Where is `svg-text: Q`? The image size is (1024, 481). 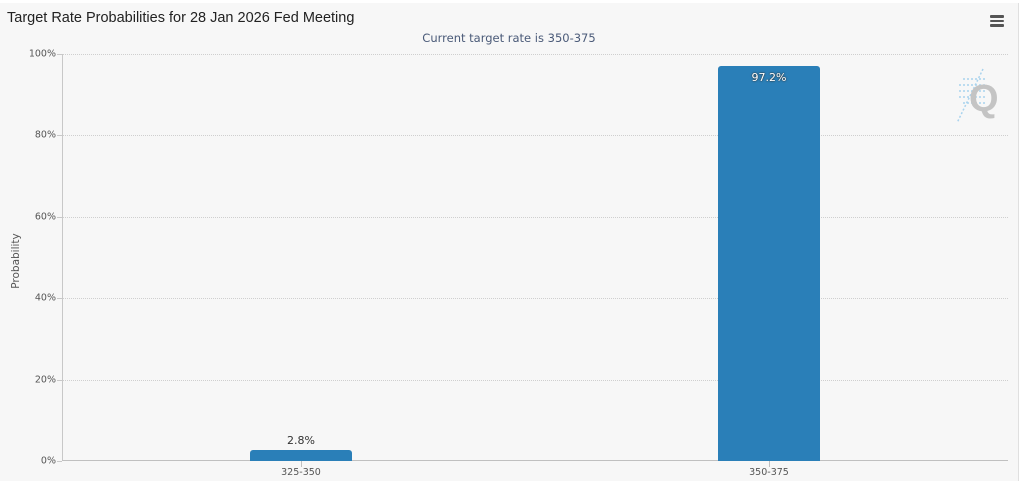
svg-text: Q is located at coordinates (984, 99).